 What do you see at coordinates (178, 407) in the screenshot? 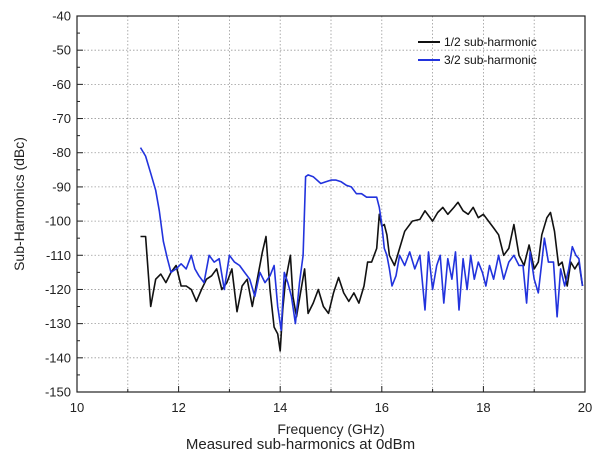
I see `x-tick-label: 12` at bounding box center [178, 407].